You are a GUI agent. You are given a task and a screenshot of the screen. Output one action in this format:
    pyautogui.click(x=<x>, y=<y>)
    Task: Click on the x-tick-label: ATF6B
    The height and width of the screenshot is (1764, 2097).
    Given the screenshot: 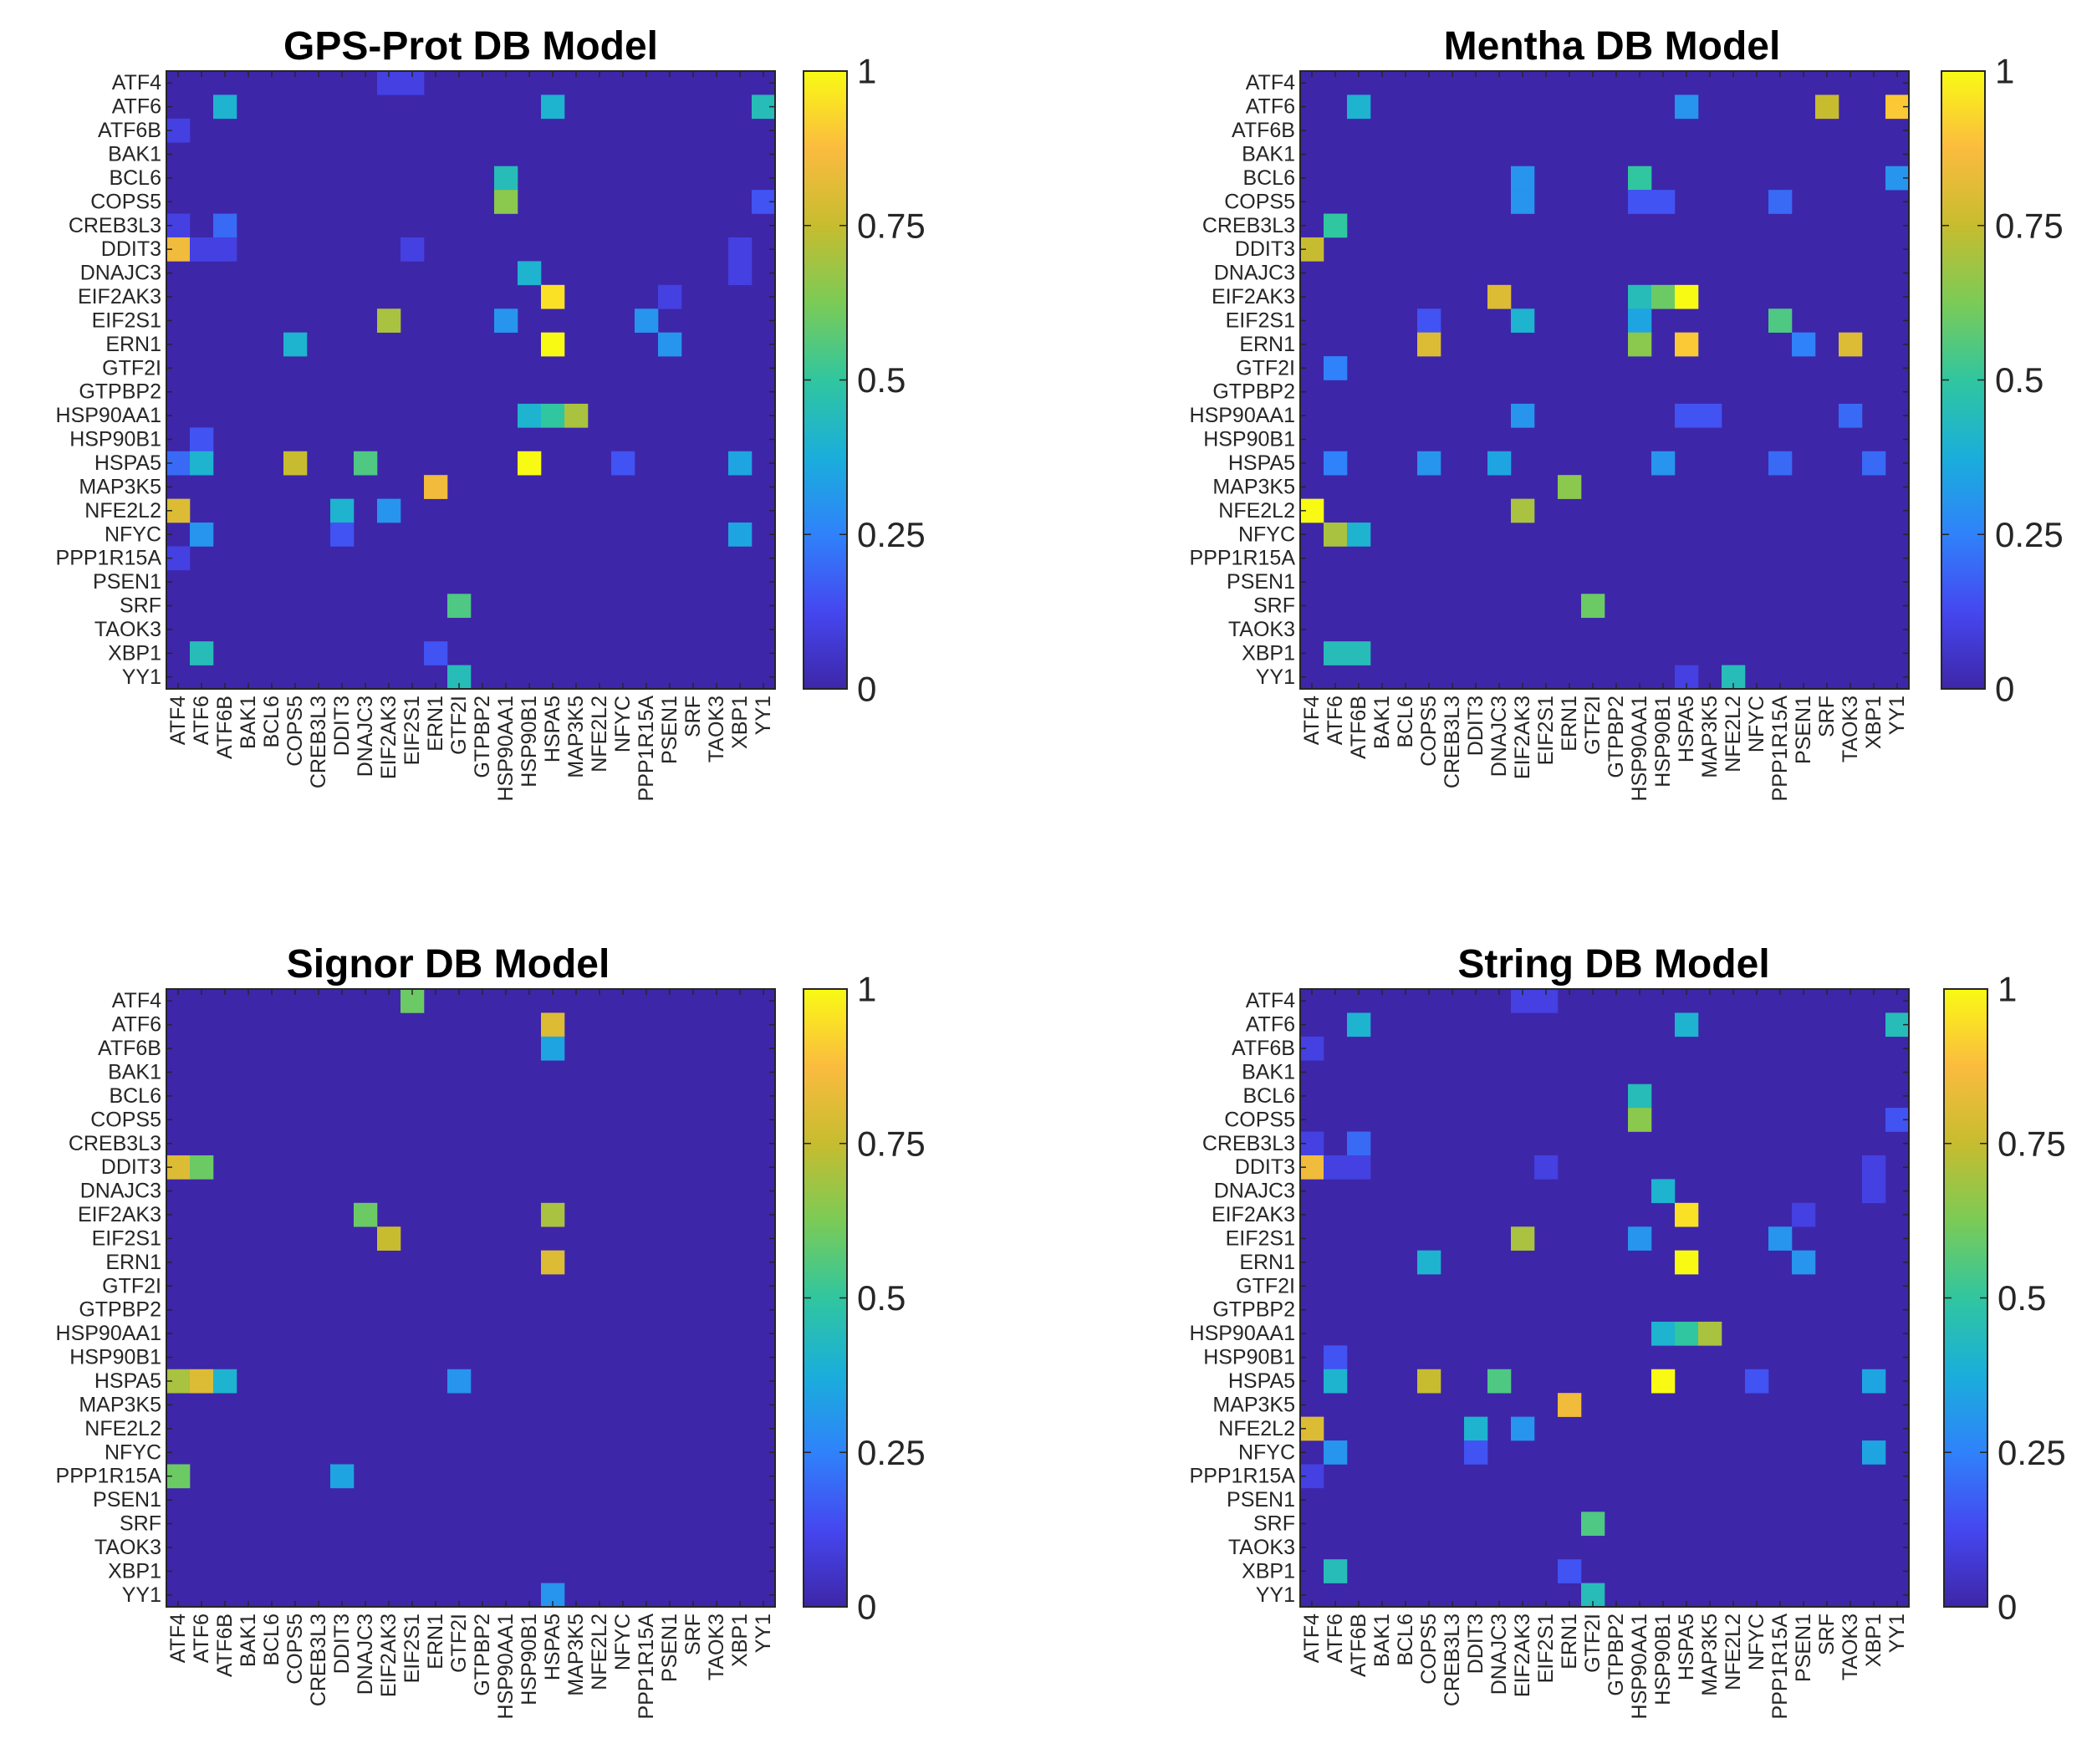 What is the action you would take?
    pyautogui.click(x=225, y=1645)
    